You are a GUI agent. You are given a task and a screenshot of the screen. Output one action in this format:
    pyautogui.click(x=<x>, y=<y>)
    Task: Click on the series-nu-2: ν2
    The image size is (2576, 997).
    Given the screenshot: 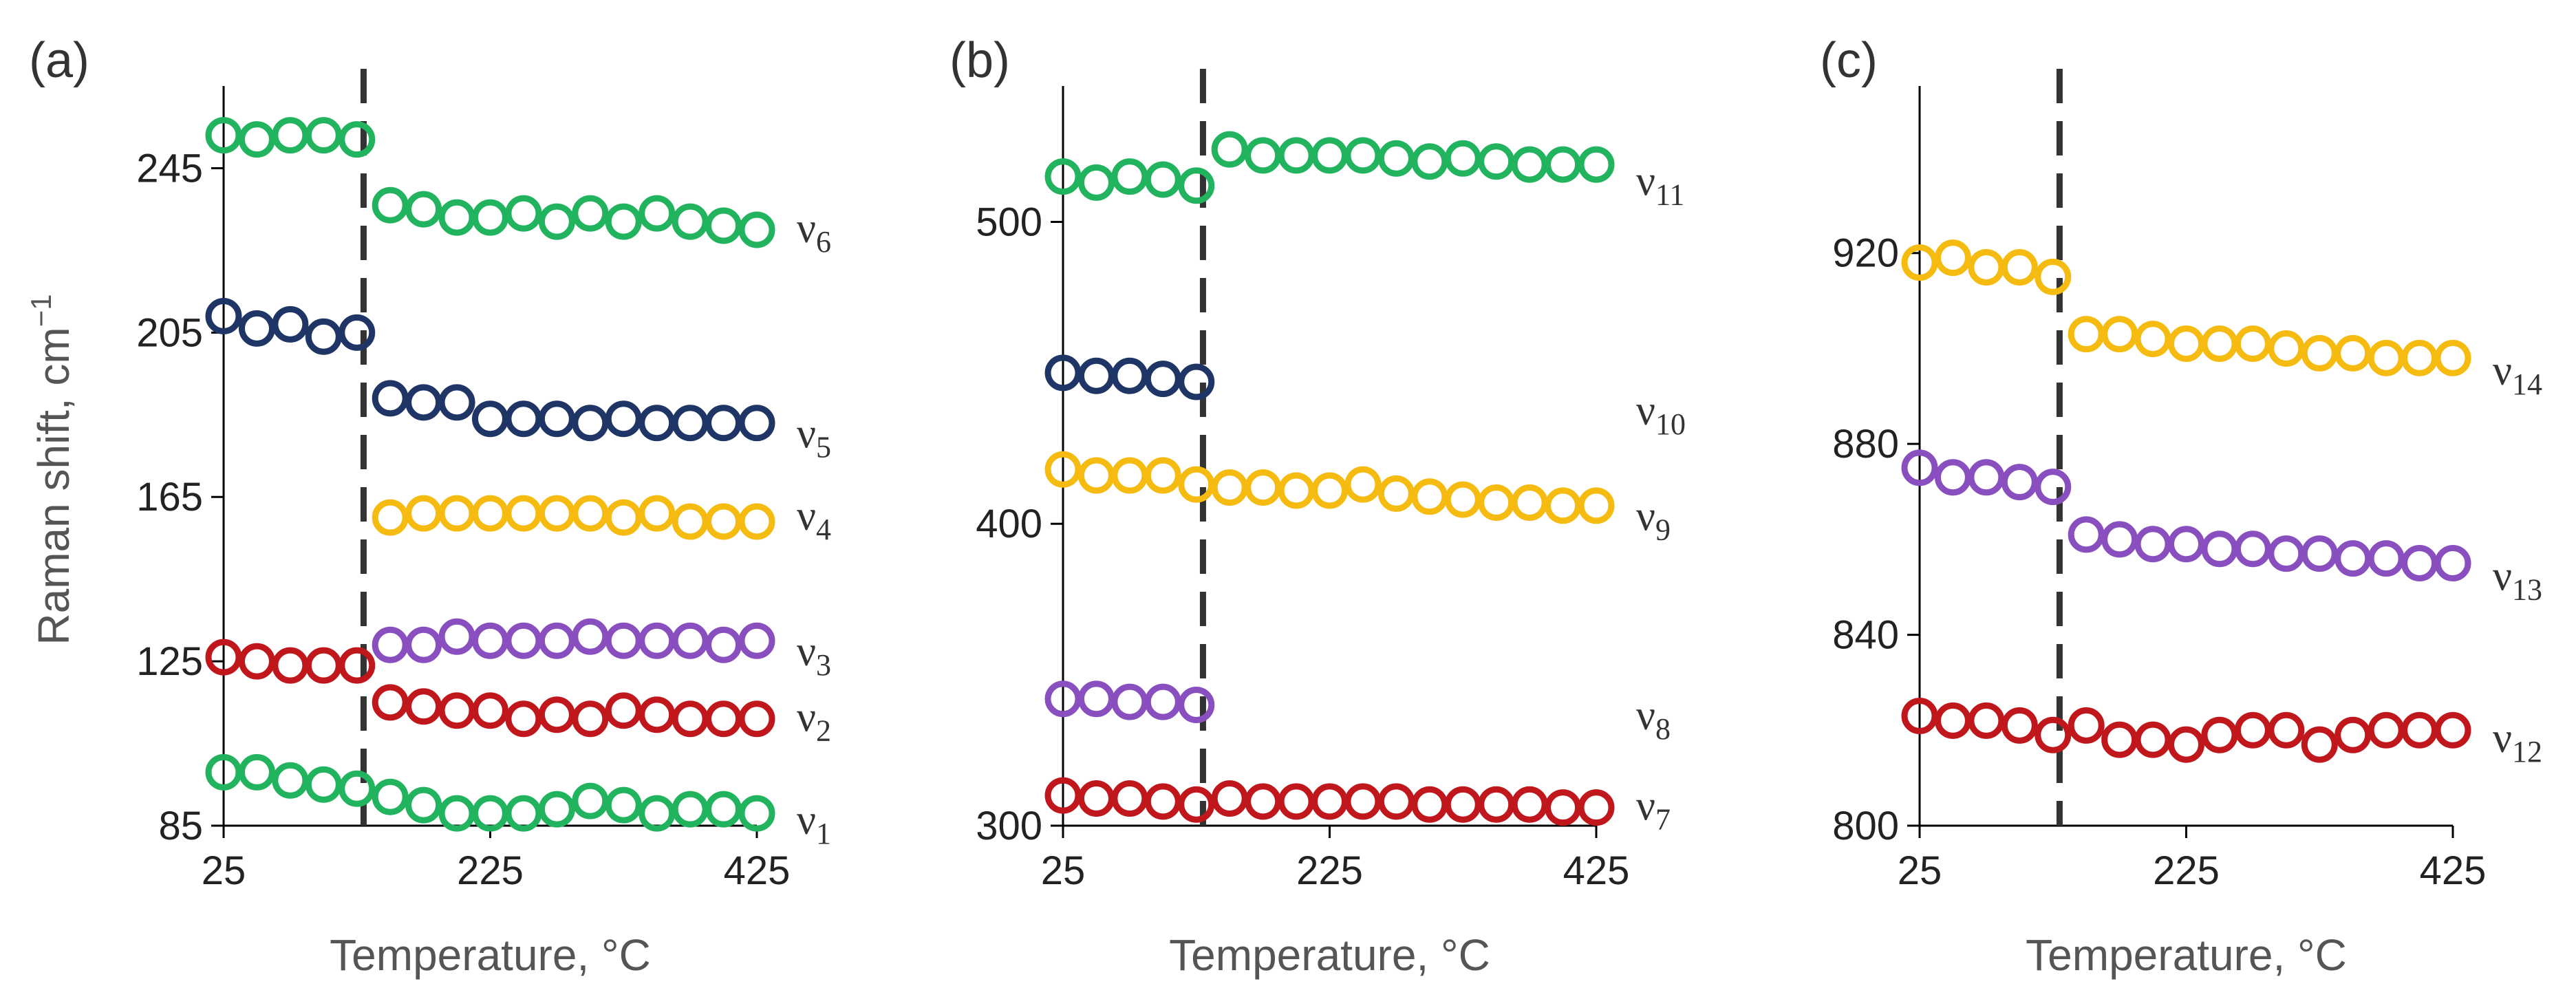 What is the action you would take?
    pyautogui.click(x=518, y=693)
    